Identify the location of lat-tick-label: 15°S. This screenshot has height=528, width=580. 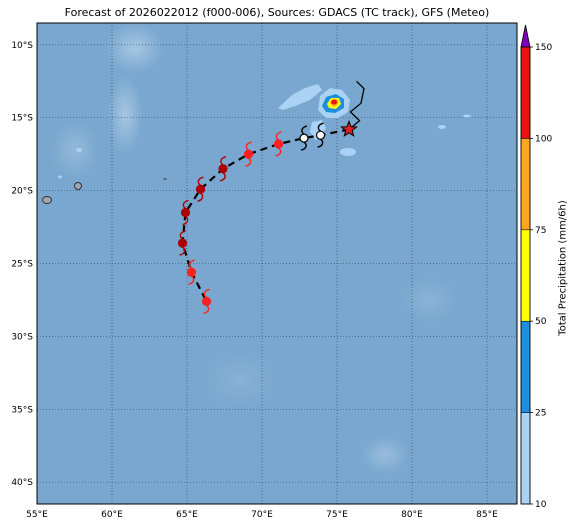
(22, 119).